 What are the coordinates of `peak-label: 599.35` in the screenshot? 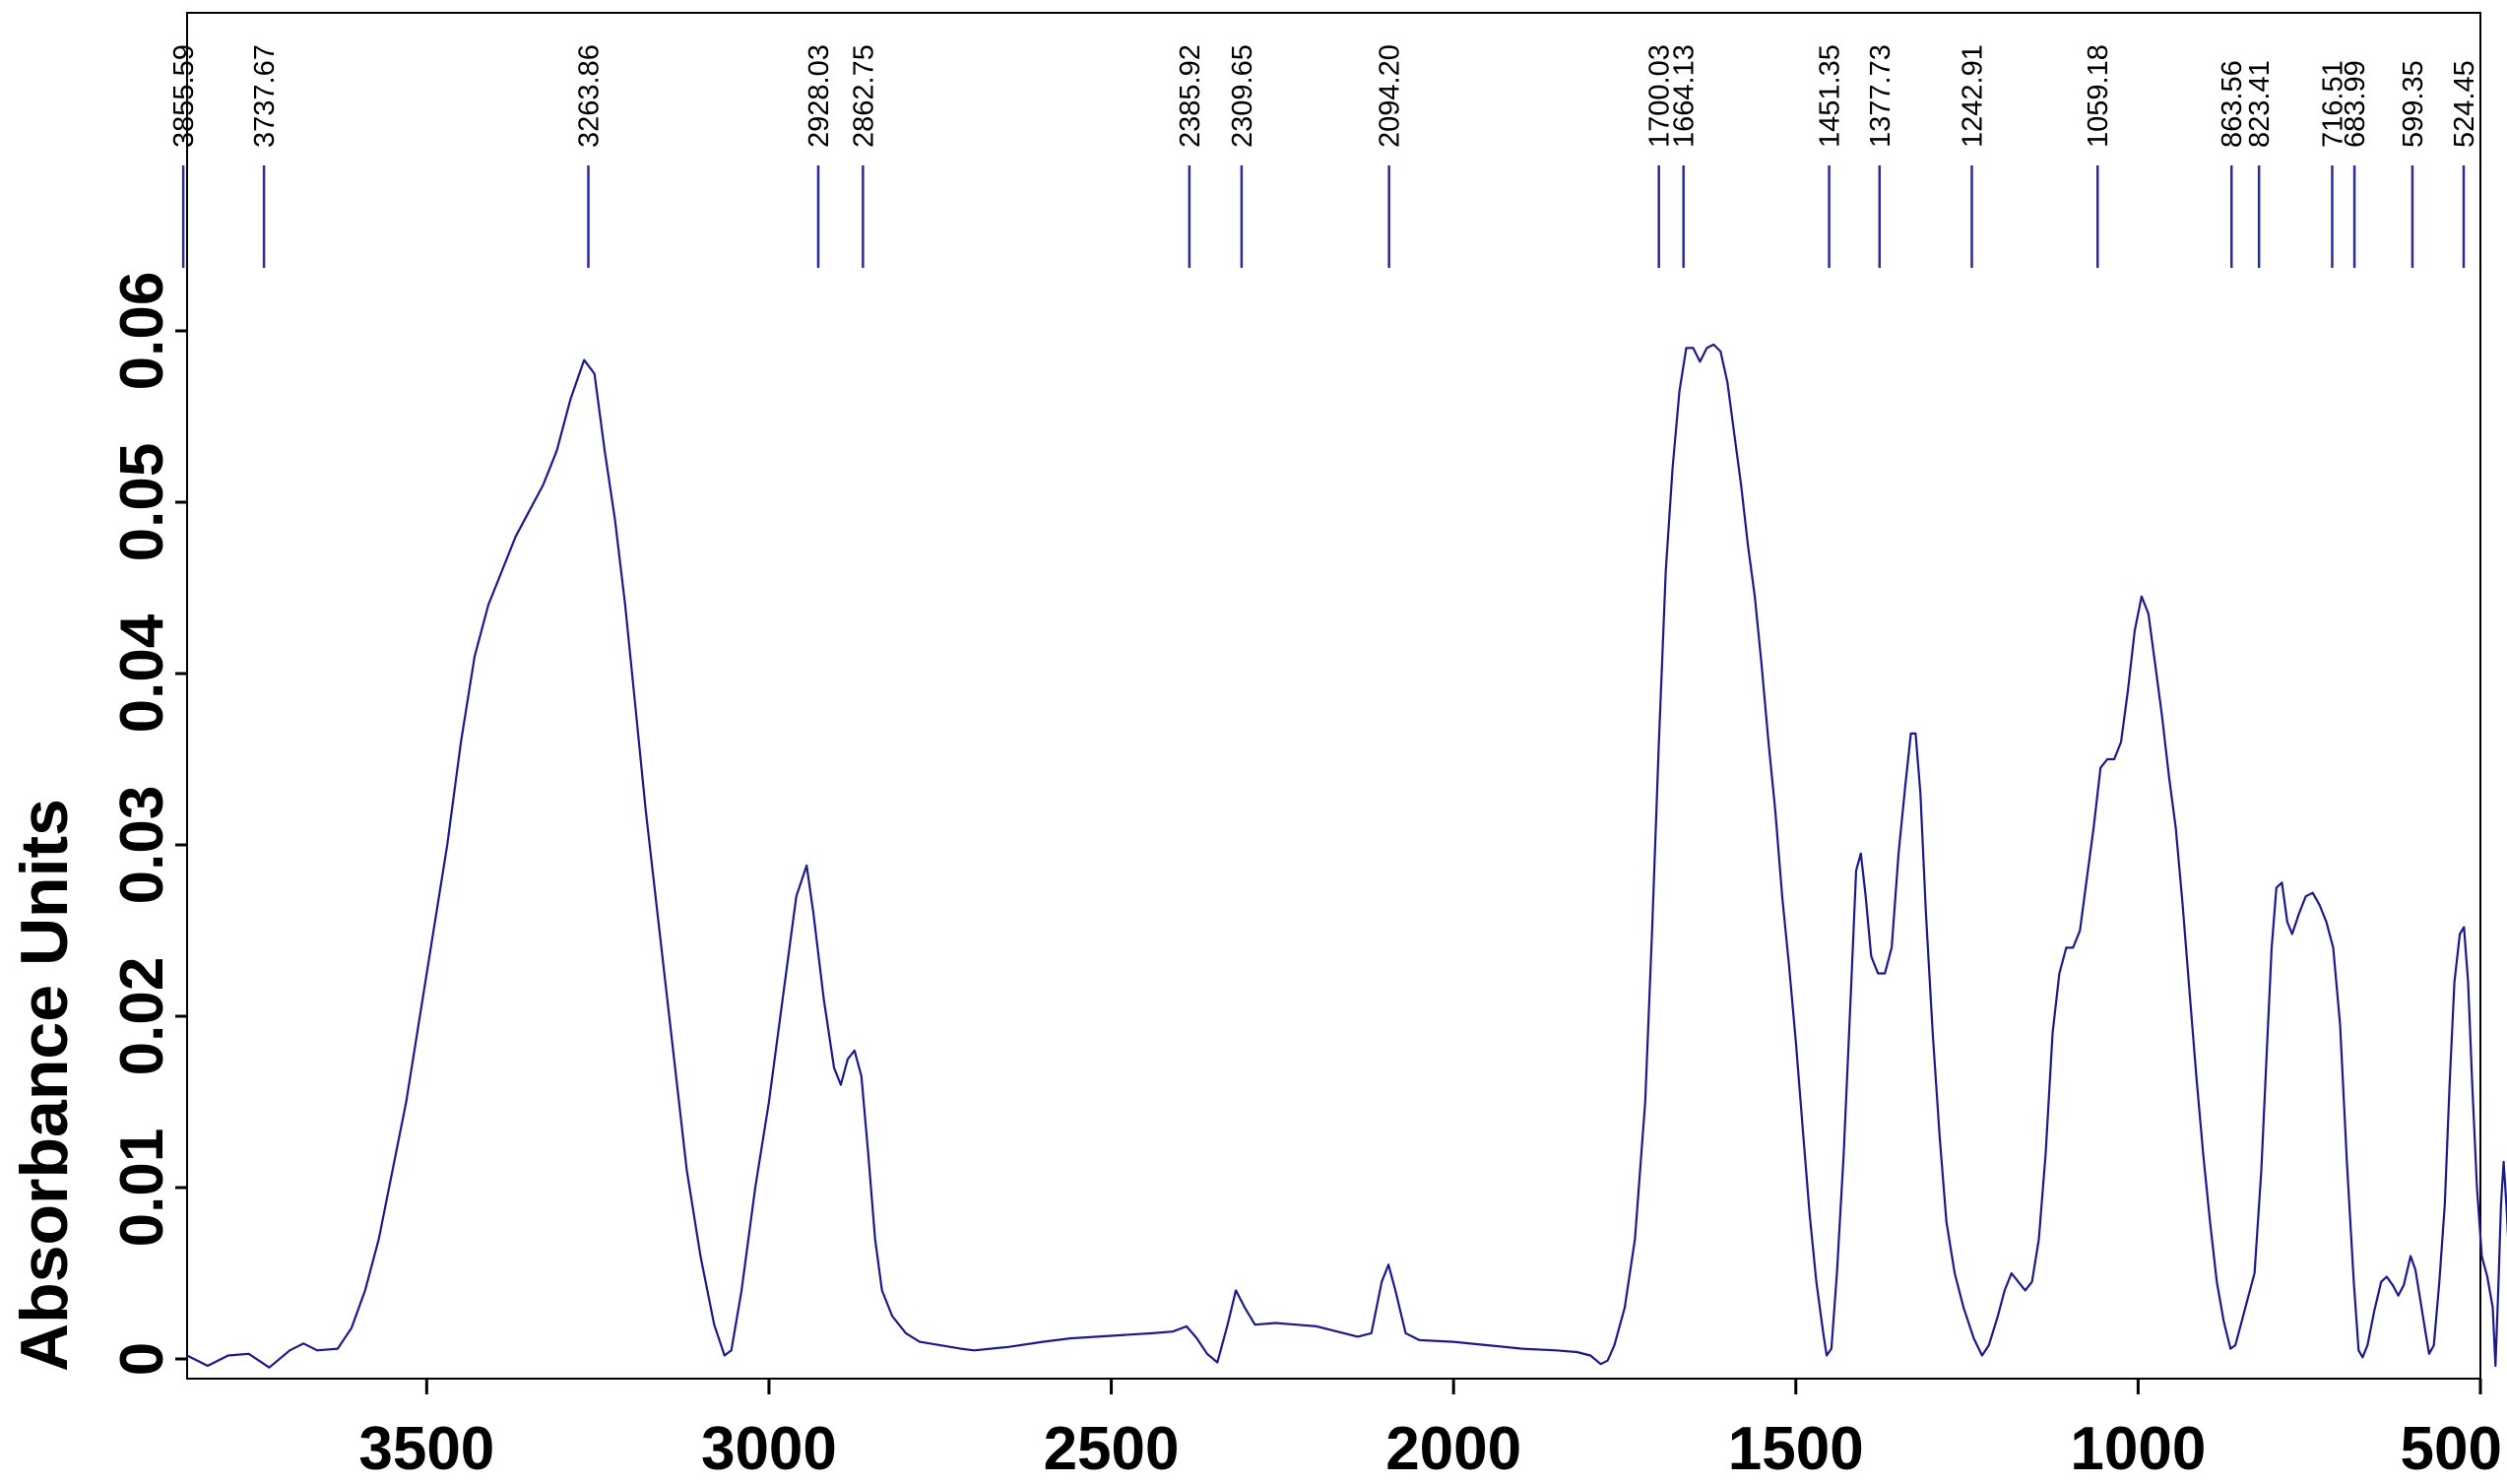 It's located at (2413, 104).